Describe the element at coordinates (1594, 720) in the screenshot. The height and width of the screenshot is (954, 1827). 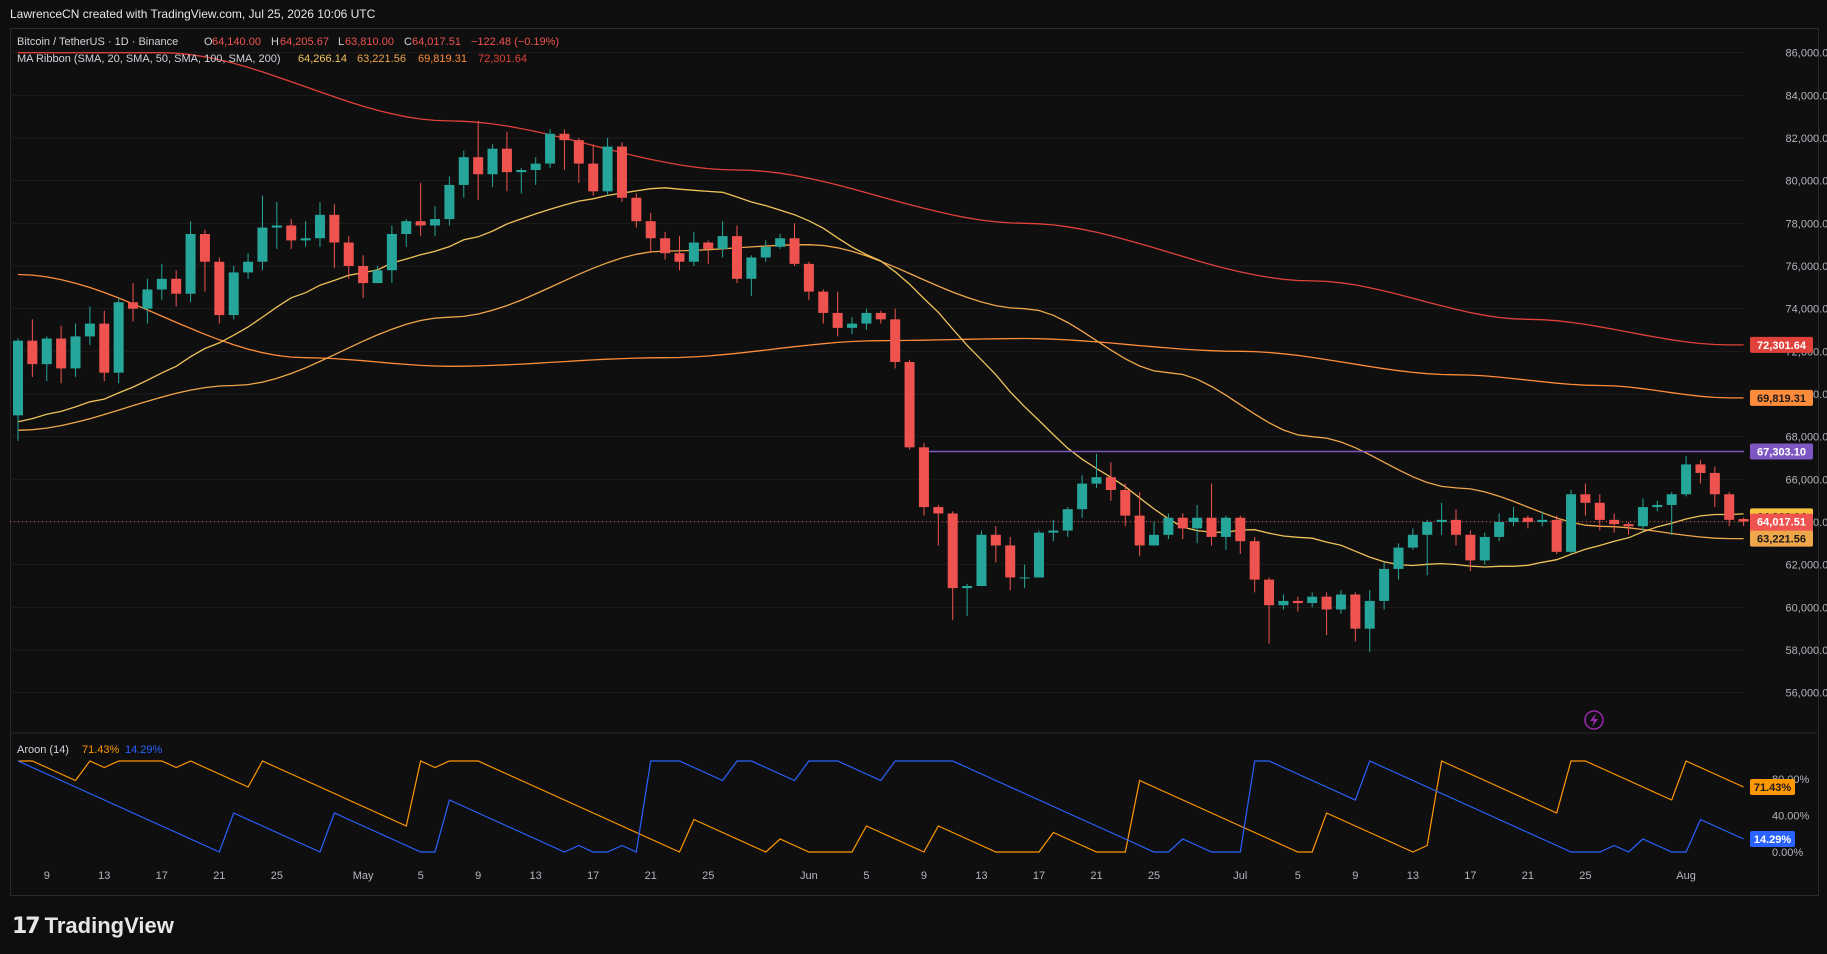
I see `lightning-icon` at that location.